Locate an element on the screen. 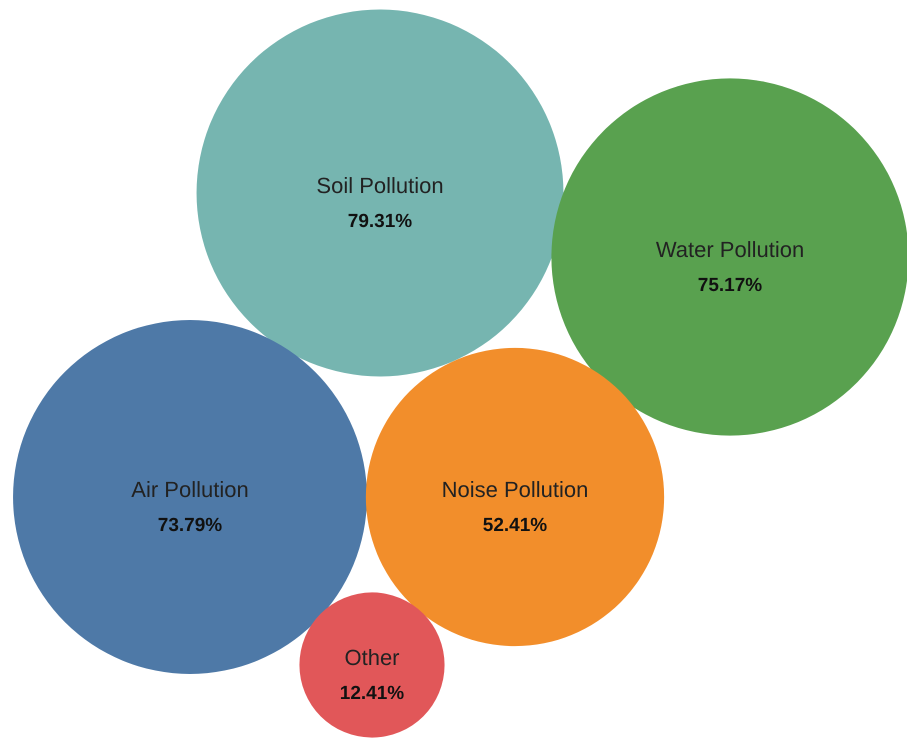  category-label: Soil Pollution is located at coordinates (380, 185).